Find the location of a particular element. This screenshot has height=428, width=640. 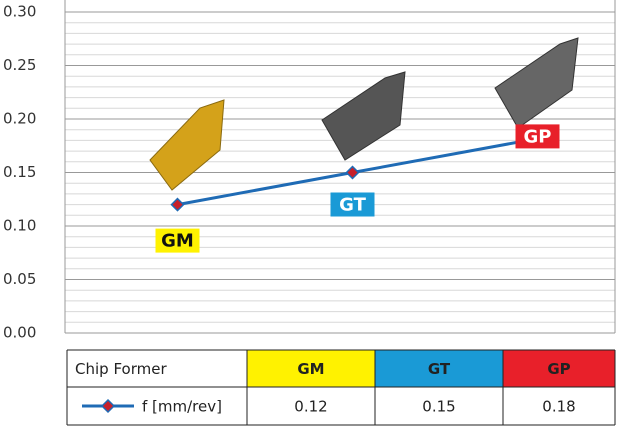

legend-marker is located at coordinates (108, 406).